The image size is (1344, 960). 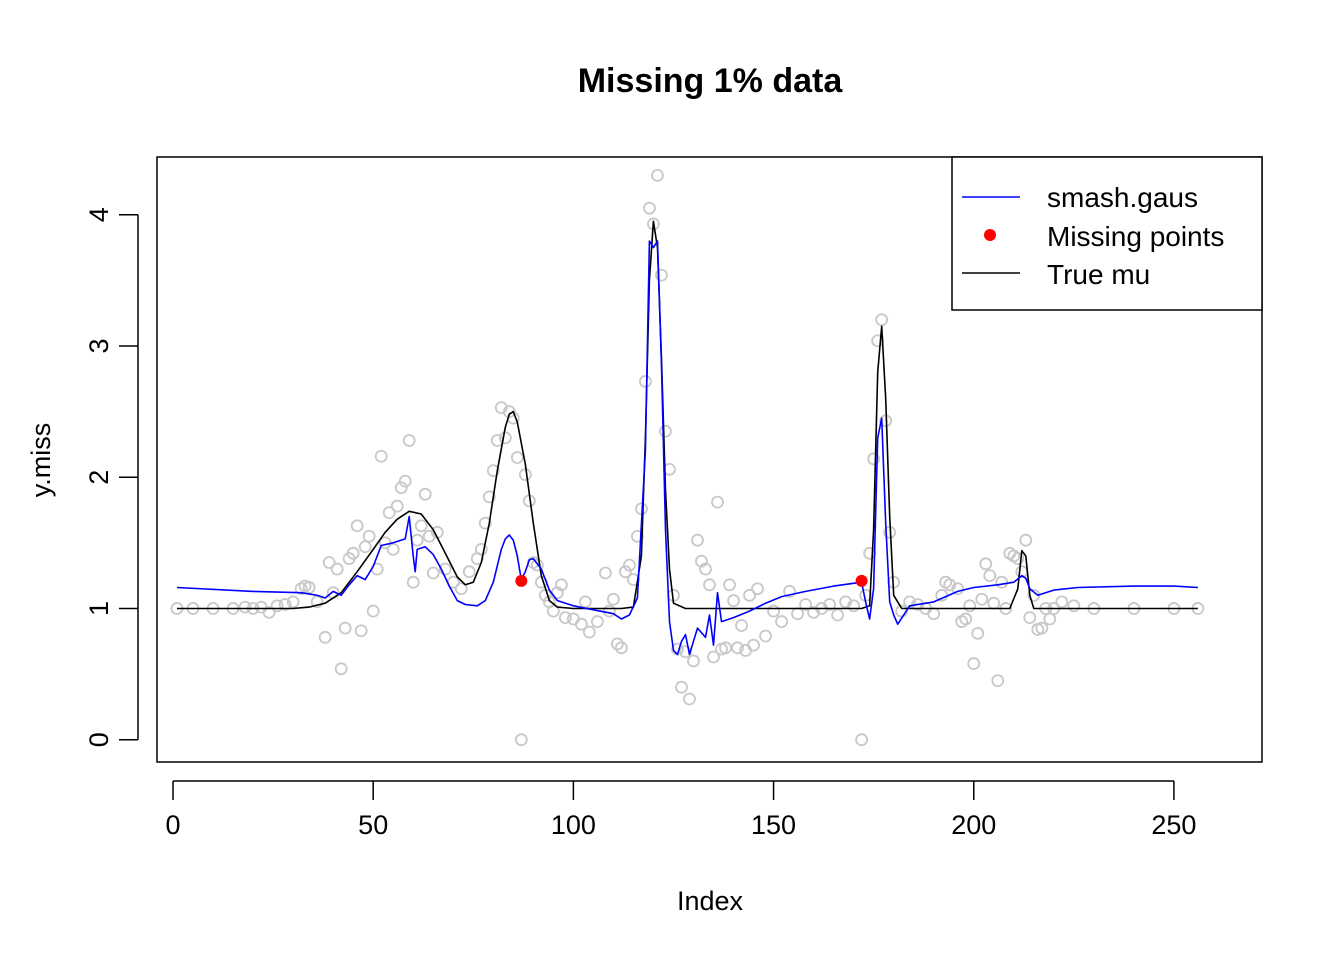 What do you see at coordinates (691, 580) in the screenshot?
I see `missing-points` at bounding box center [691, 580].